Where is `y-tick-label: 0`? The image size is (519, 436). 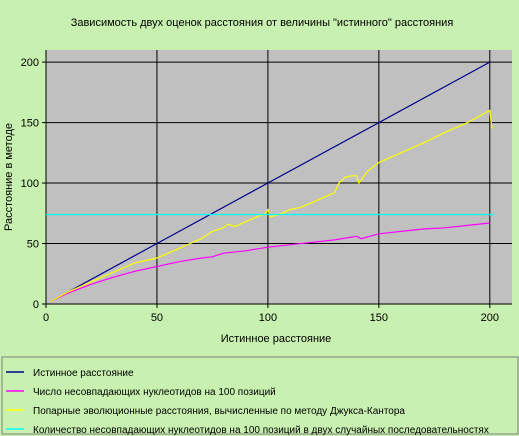 y-tick-label: 0 is located at coordinates (36, 305).